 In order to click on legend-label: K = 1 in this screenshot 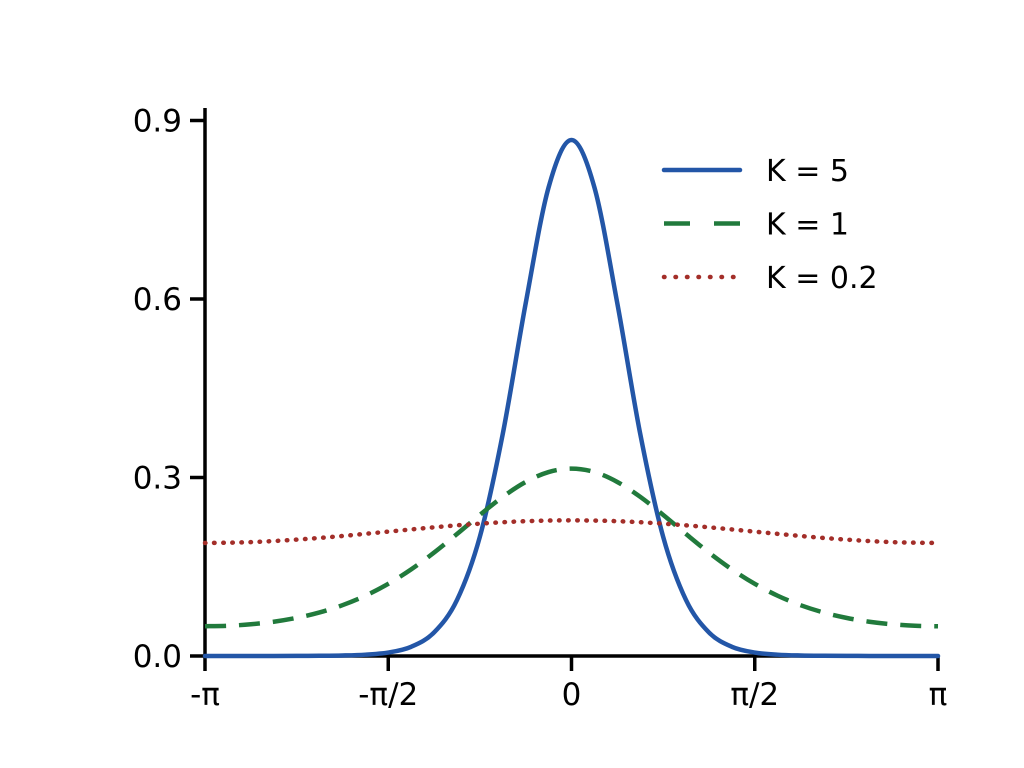, I will do `click(807, 225)`.